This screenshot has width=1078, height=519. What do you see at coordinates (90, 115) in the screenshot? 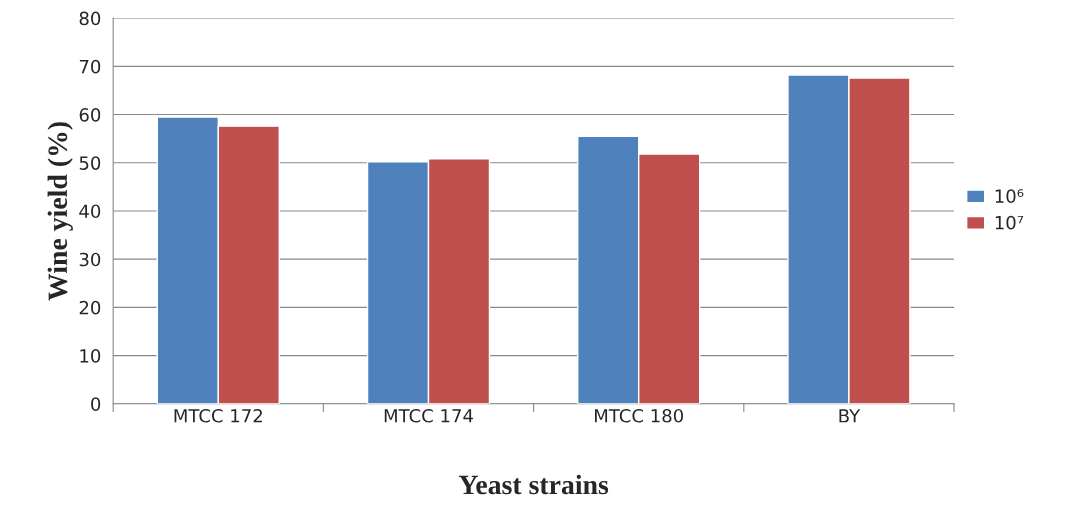
I see `y-tick-label: 60` at bounding box center [90, 115].